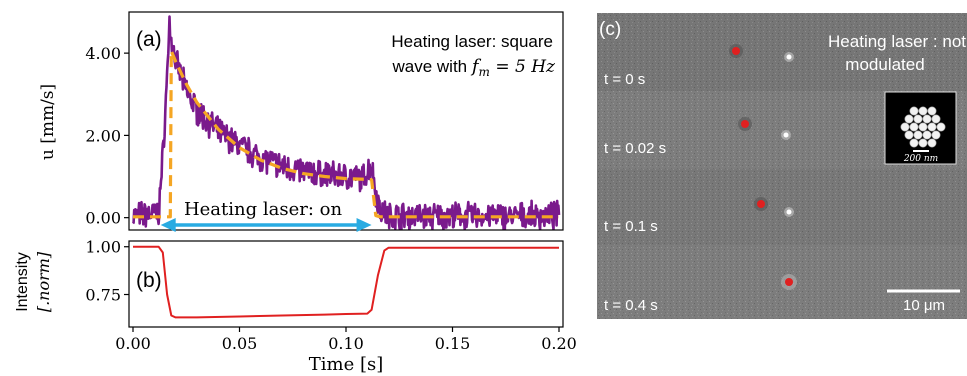 This screenshot has height=376, width=967. I want to click on intensity-line, so click(346, 282).